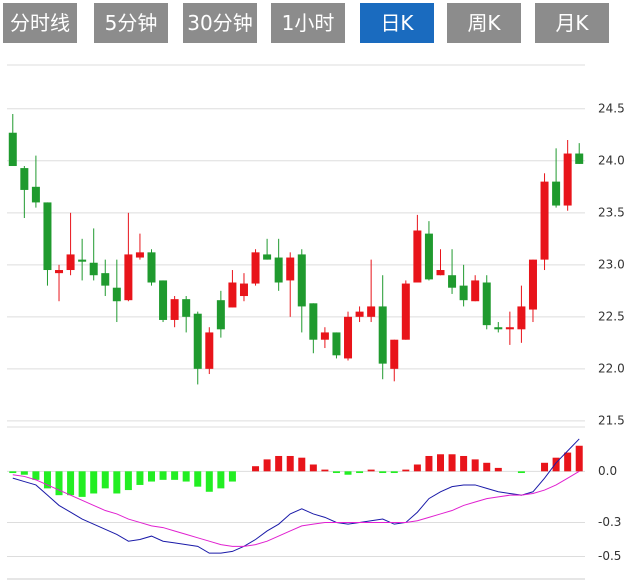  Describe the element at coordinates (609, 556) in the screenshot. I see `y-tick-label: -0.5` at that location.